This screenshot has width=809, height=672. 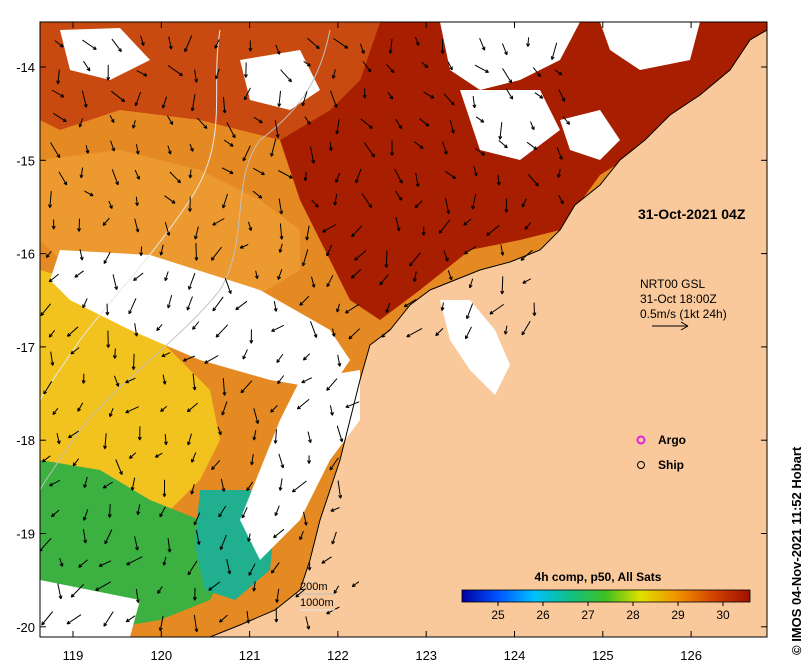 I want to click on ship-label: Ship, so click(x=671, y=465).